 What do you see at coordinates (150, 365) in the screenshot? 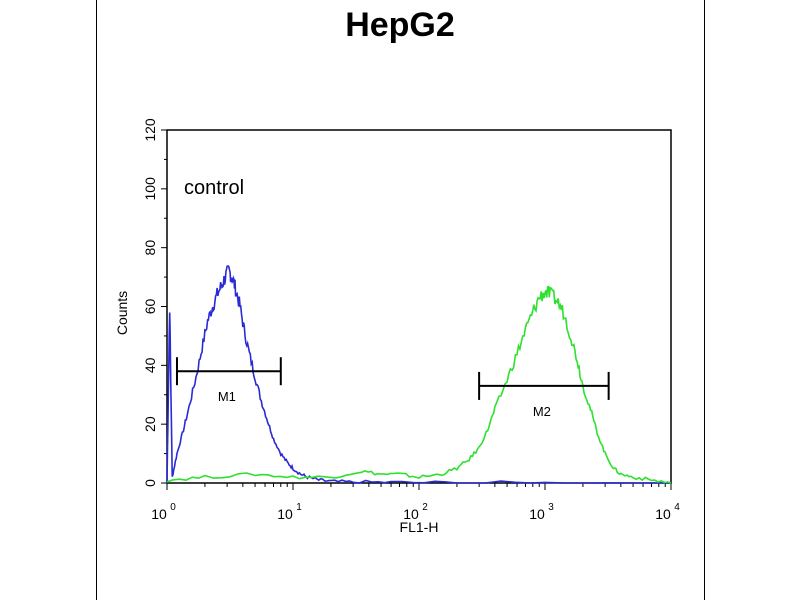
I see `y-tick-label: 40` at bounding box center [150, 365].